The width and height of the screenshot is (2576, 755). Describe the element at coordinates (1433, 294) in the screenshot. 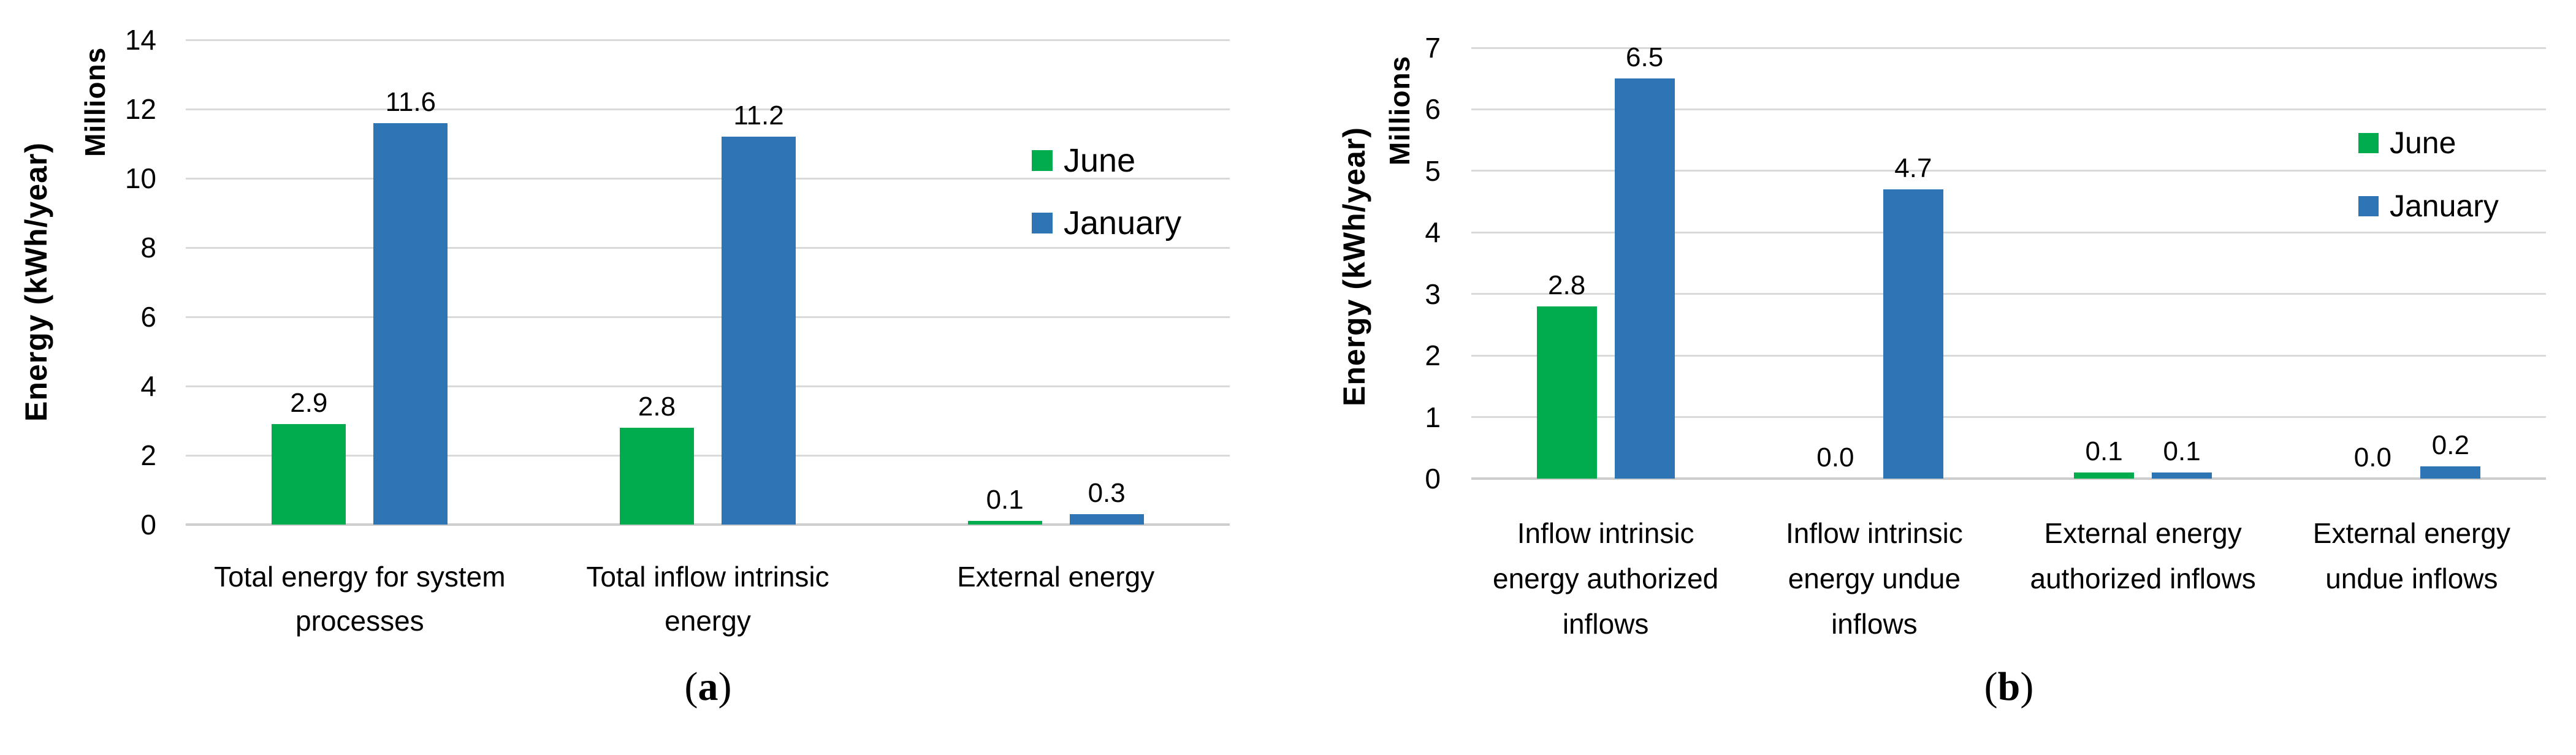

I see `y-tick-label: 3` at that location.